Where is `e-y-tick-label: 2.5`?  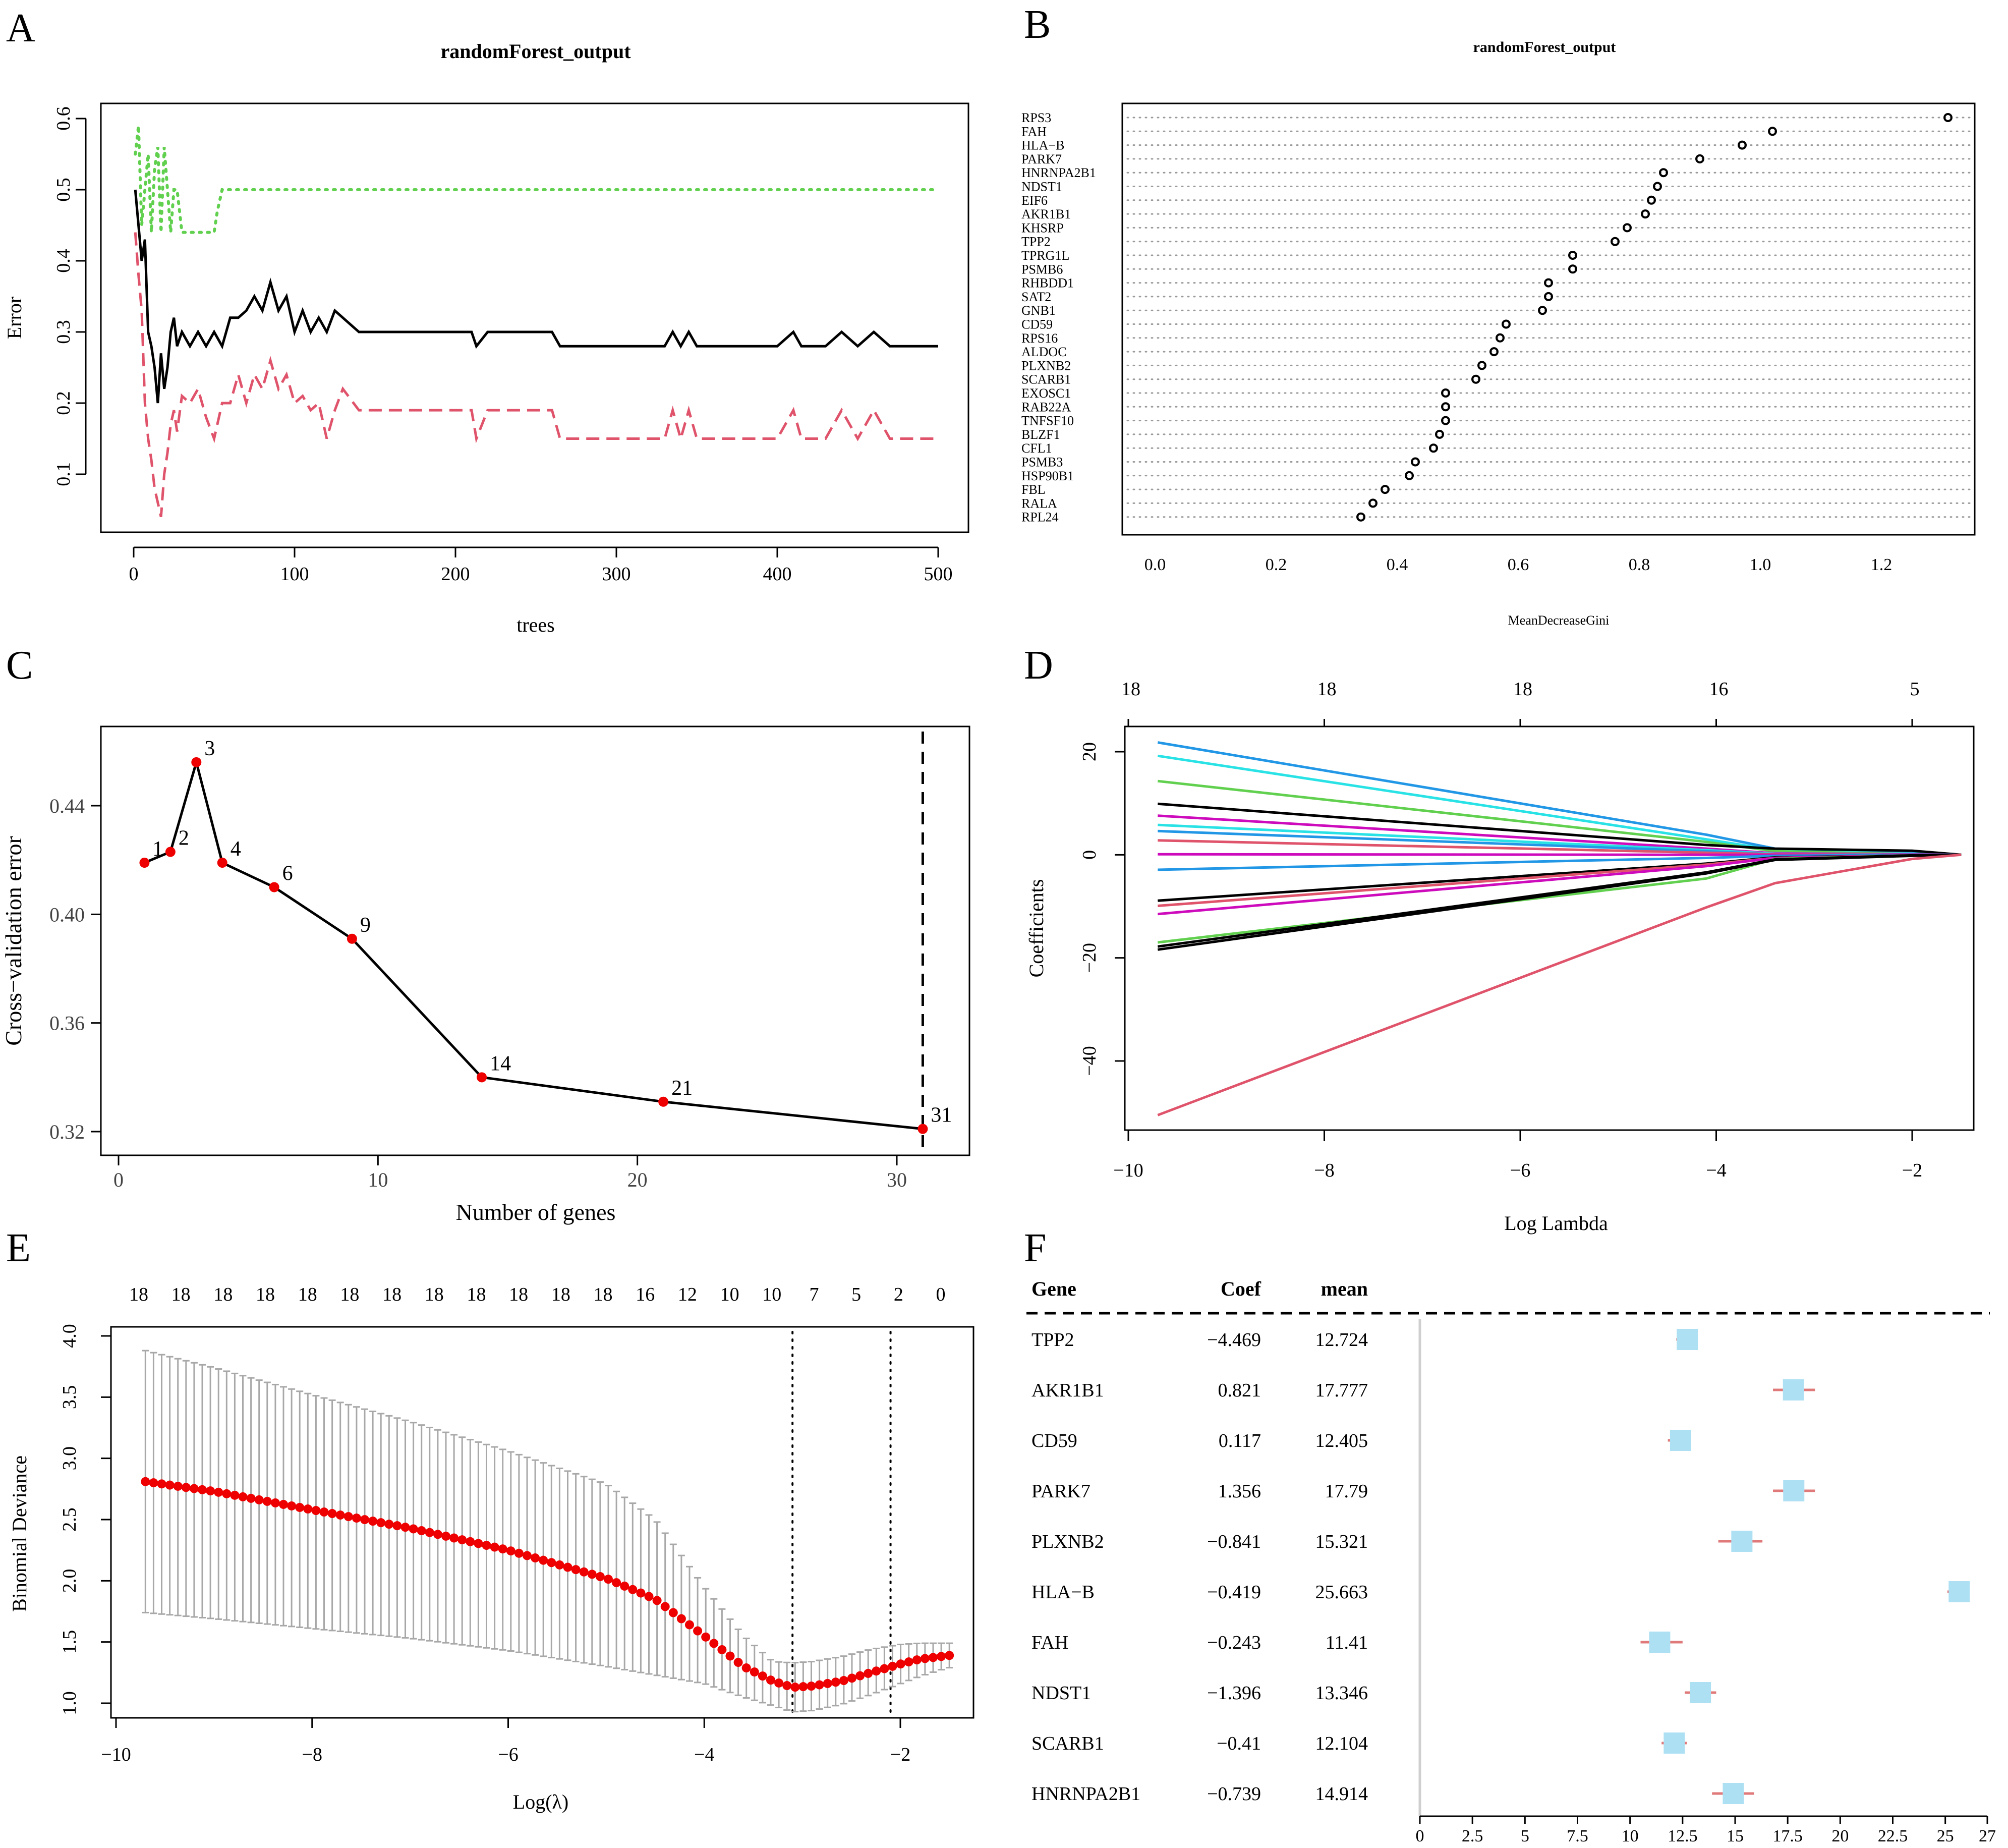
e-y-tick-label: 2.5 is located at coordinates (69, 1519).